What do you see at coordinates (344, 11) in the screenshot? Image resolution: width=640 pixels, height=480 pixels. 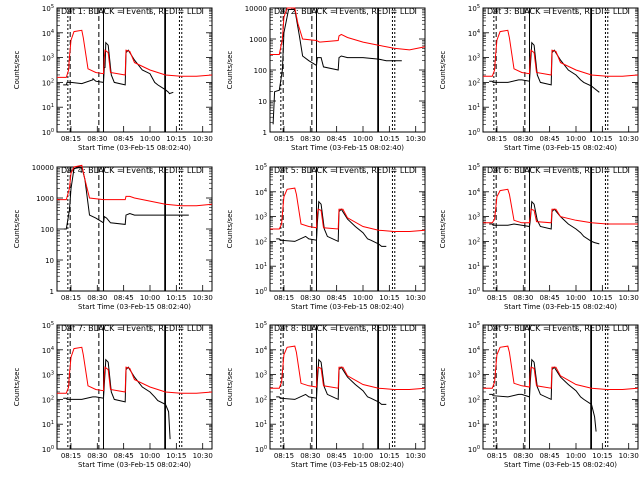 I see `panel-title: Det 2: BLACK = Events, RED = LLD` at bounding box center [344, 11].